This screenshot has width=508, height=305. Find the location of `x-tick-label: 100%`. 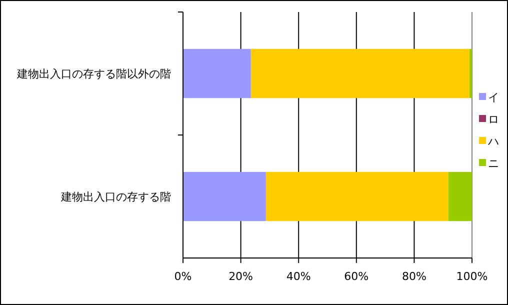

x-tick-label: 100% is located at coordinates (472, 276).